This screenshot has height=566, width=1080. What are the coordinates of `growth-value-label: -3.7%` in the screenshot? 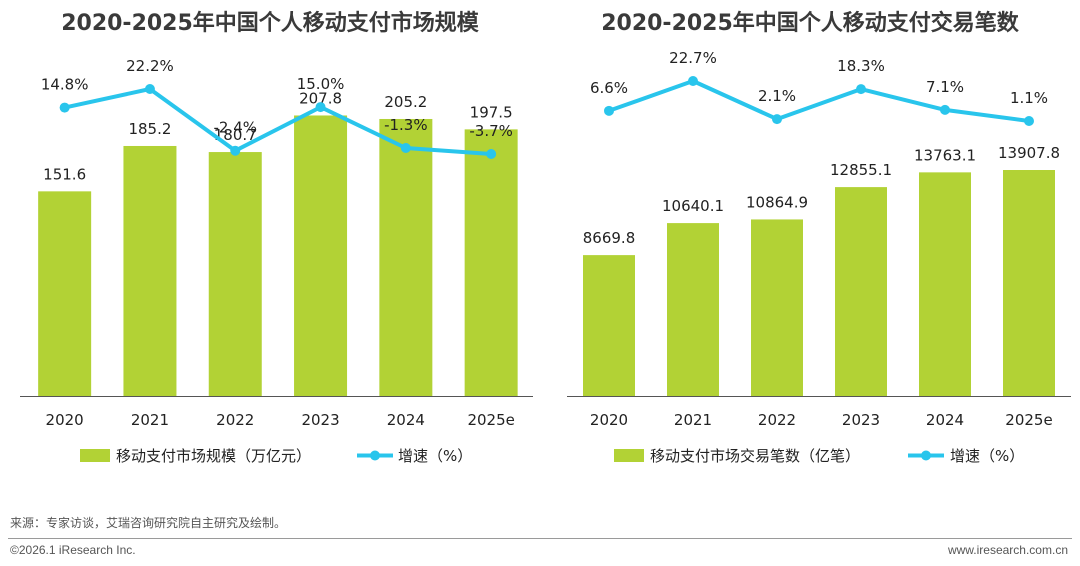 It's located at (491, 131).